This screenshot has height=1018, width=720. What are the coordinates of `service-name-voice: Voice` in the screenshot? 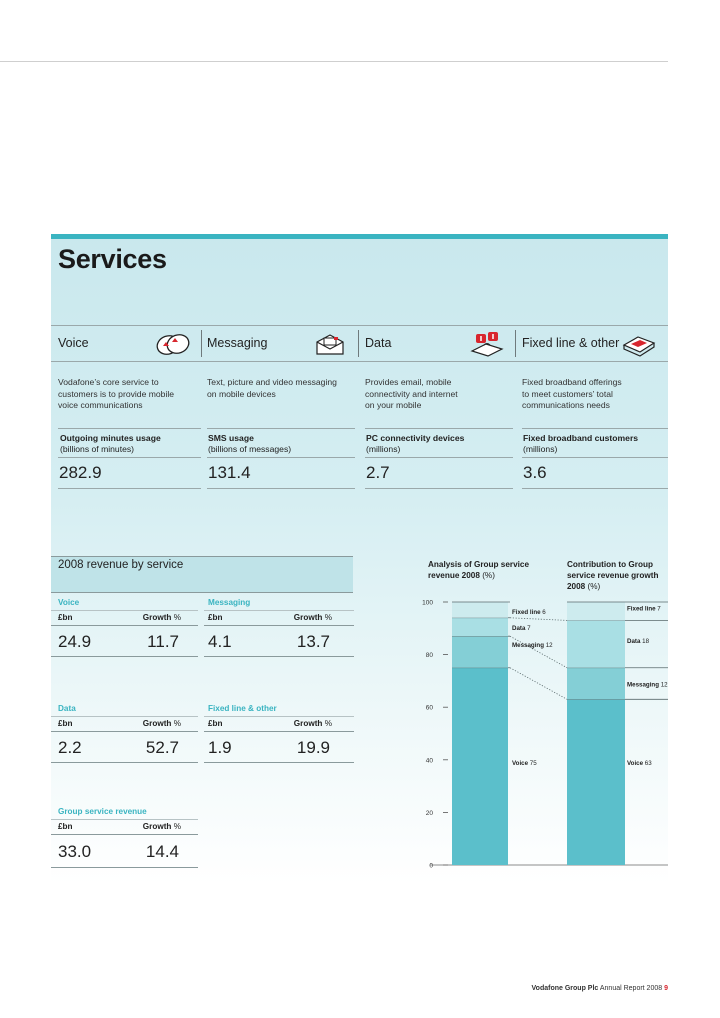 It's located at (73, 343).